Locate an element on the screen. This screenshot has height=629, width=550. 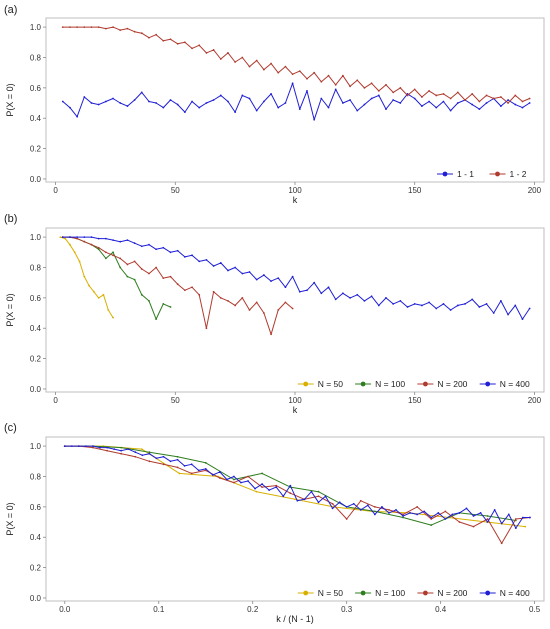
series-path is located at coordinates (296, 278).